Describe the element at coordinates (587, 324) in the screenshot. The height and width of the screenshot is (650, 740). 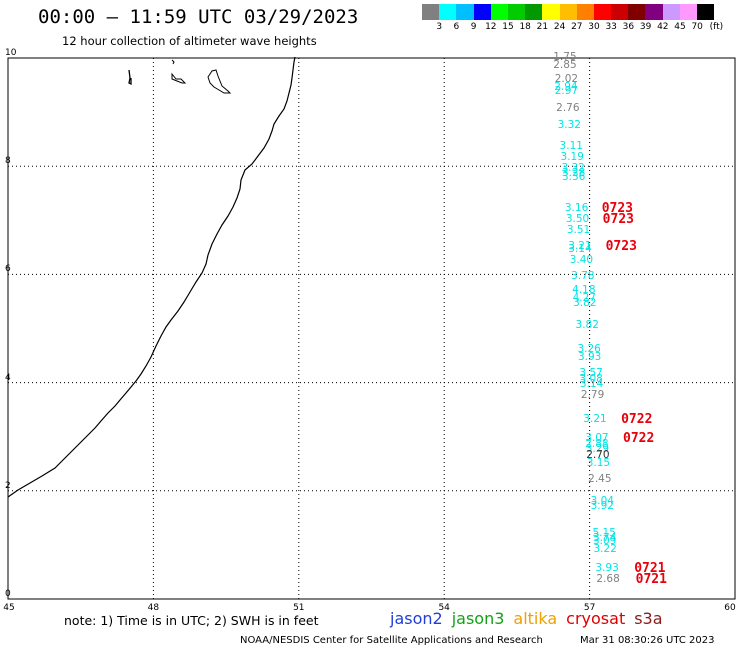
I see `wave-height-value: 3.82` at that location.